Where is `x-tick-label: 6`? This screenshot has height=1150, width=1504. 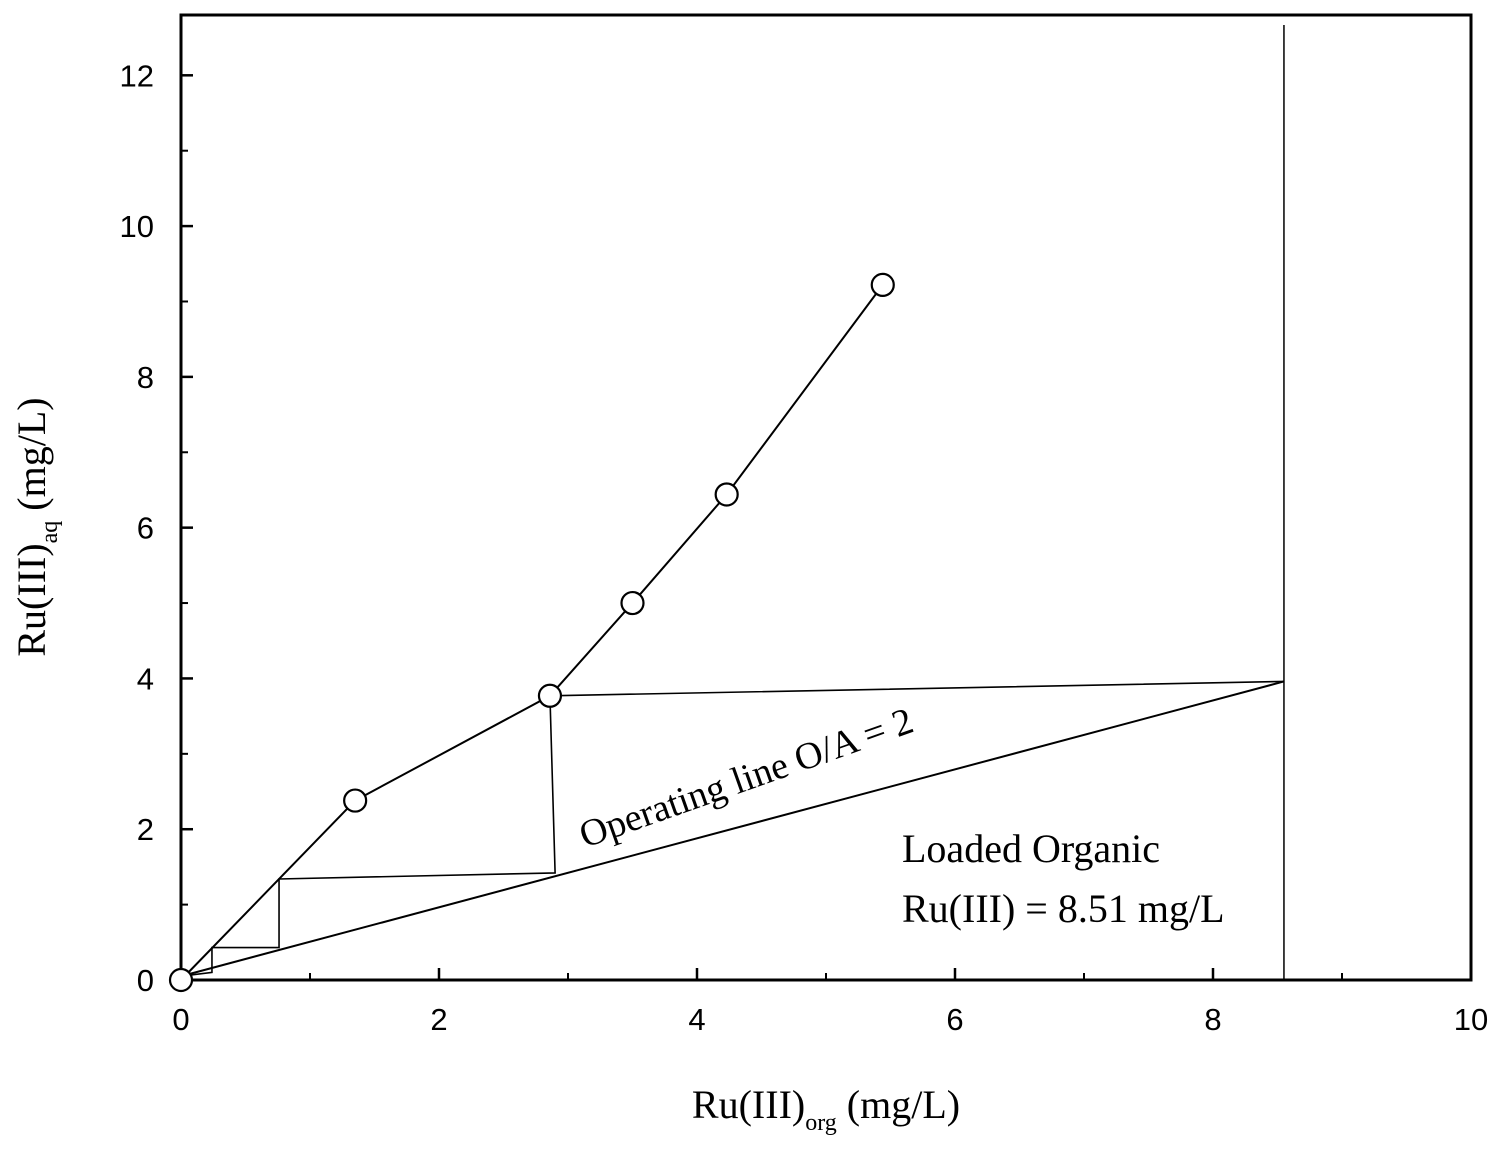
x-tick-label: 6 is located at coordinates (954, 1019).